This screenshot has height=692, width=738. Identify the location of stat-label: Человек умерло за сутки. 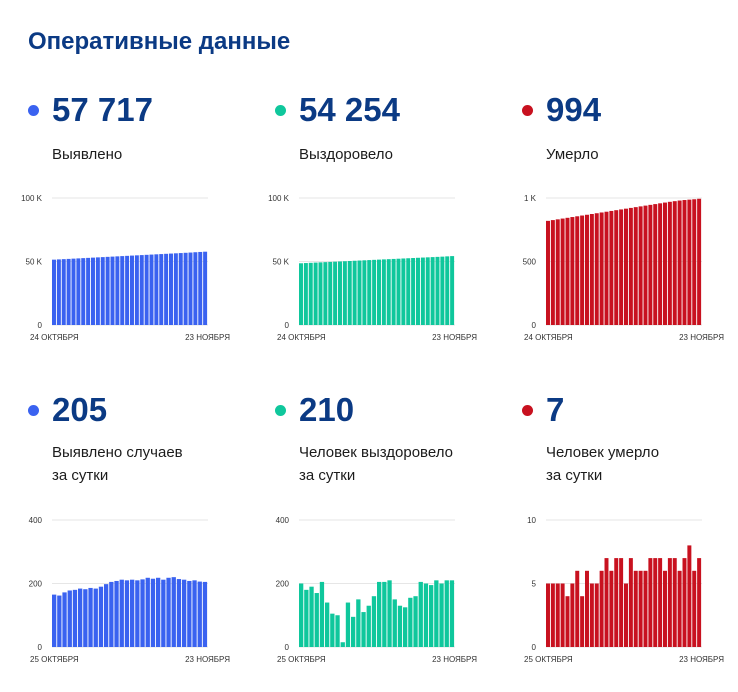
(602, 464).